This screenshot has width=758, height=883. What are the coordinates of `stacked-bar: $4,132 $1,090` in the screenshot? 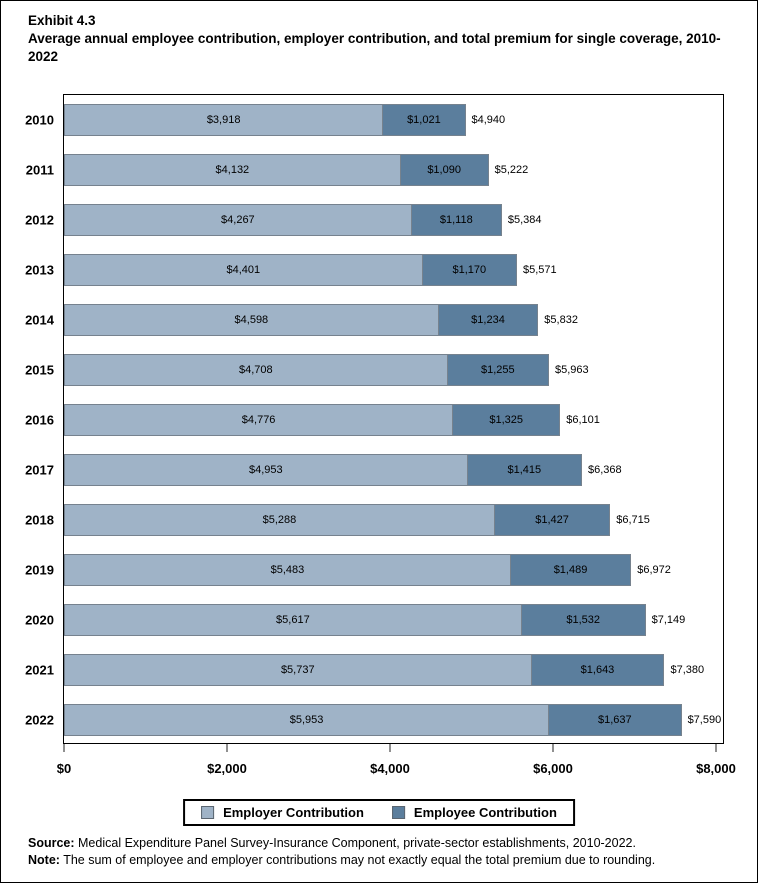 It's located at (277, 170).